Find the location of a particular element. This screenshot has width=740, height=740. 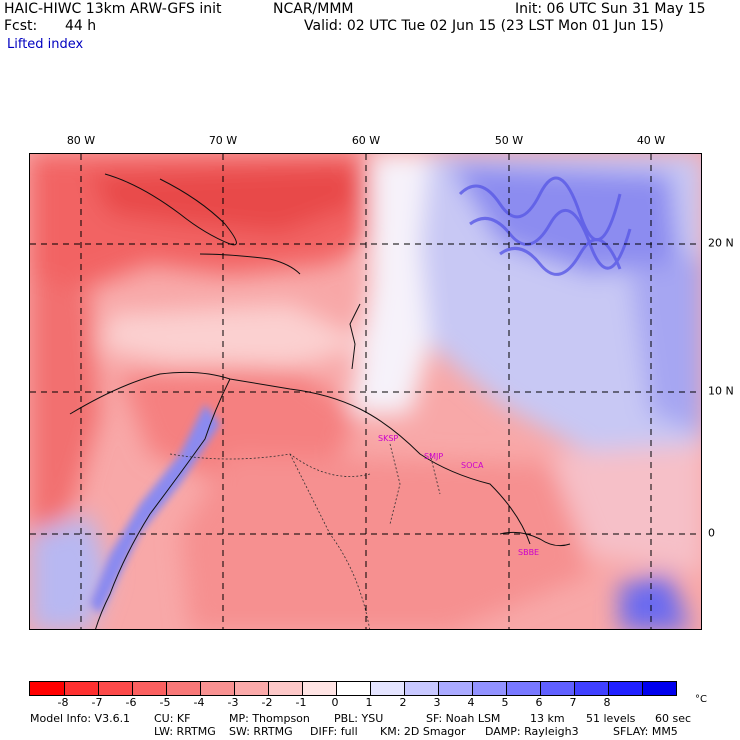

colorbar-tick-label: 0 is located at coordinates (335, 702).